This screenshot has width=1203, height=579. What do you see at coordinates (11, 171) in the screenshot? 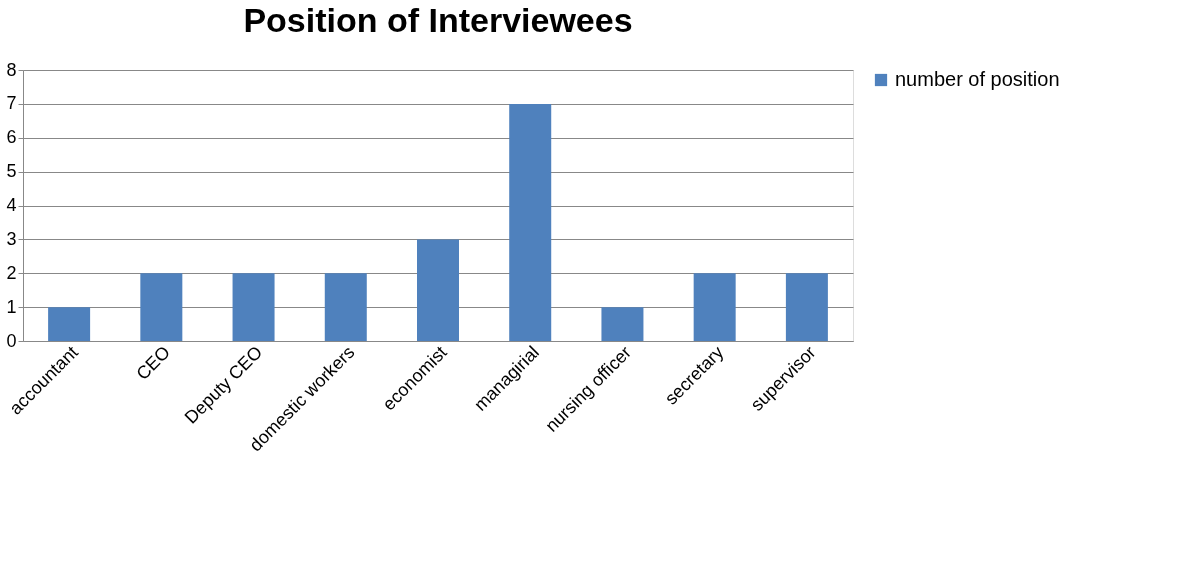
I see `y-tick-label: 5` at bounding box center [11, 171].